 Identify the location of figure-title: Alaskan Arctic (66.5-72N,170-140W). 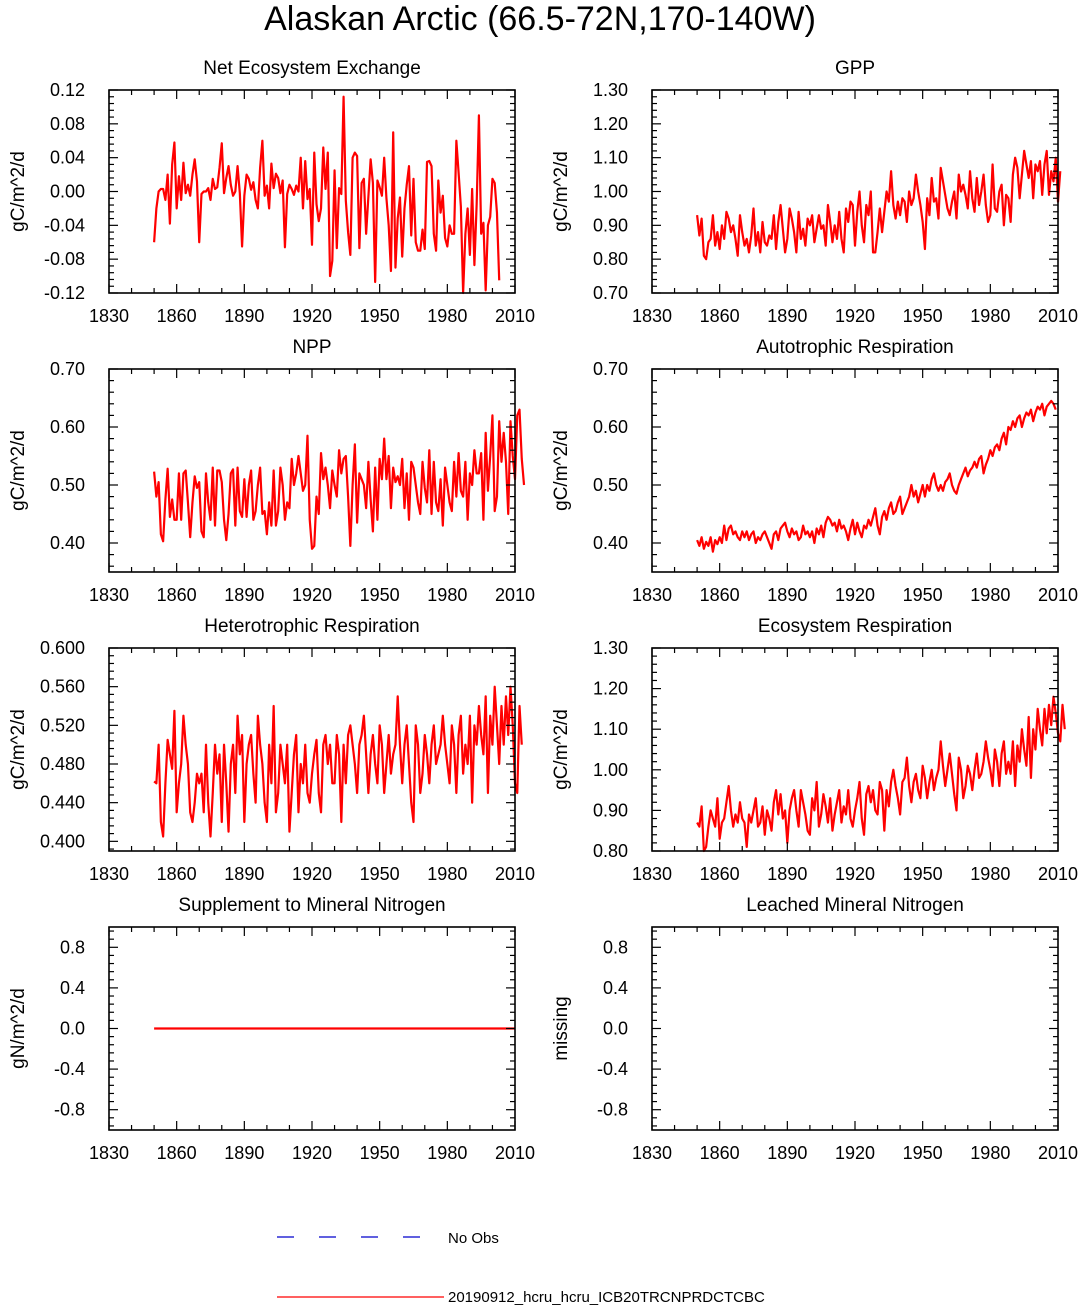
(540, 19).